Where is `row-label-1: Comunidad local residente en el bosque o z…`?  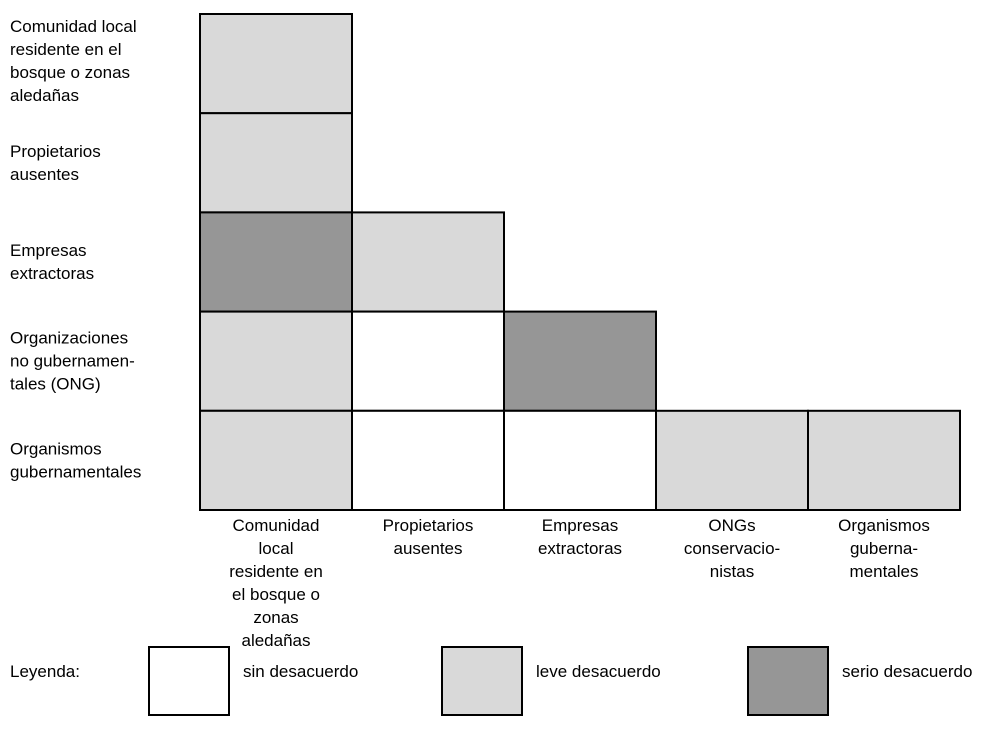 row-label-1: Comunidad local residente en el bosque o z… is located at coordinates (73, 61).